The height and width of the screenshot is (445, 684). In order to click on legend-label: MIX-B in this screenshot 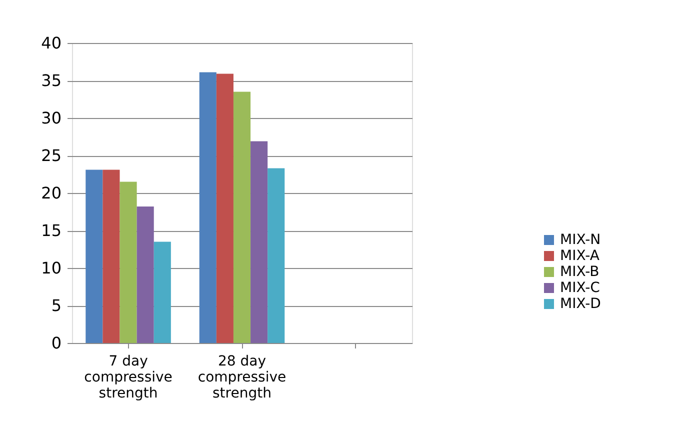, I will do `click(580, 272)`.